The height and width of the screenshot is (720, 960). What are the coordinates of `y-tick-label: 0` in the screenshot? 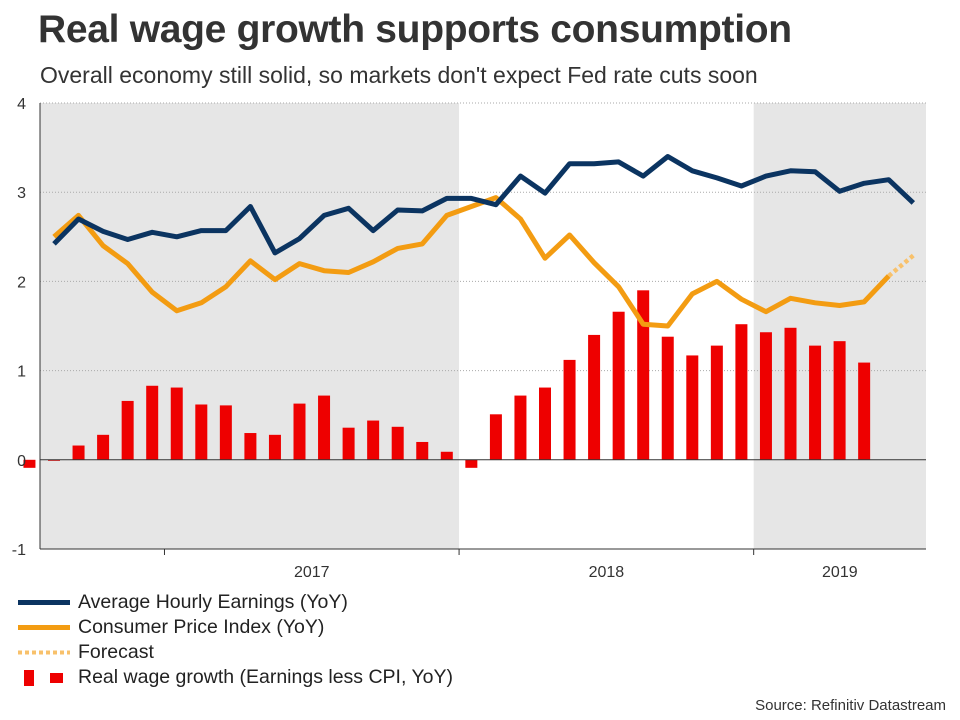 It's located at (21, 461).